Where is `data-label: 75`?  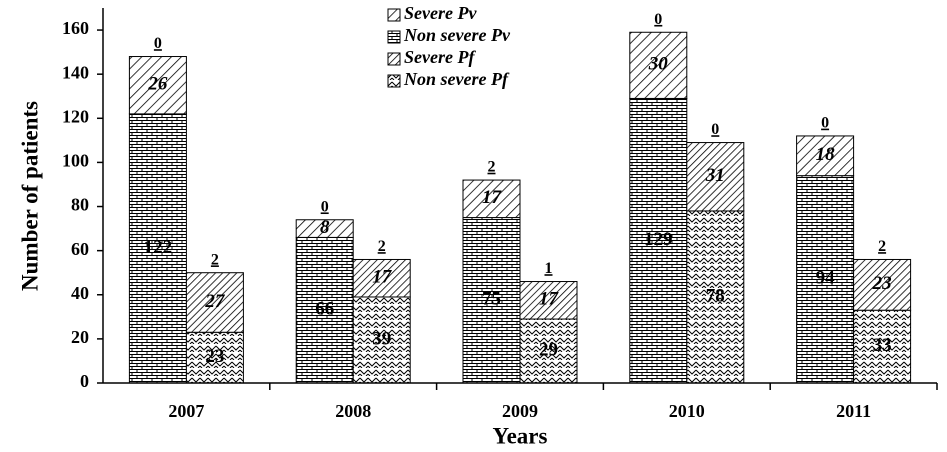
data-label: 75 is located at coordinates (491, 299).